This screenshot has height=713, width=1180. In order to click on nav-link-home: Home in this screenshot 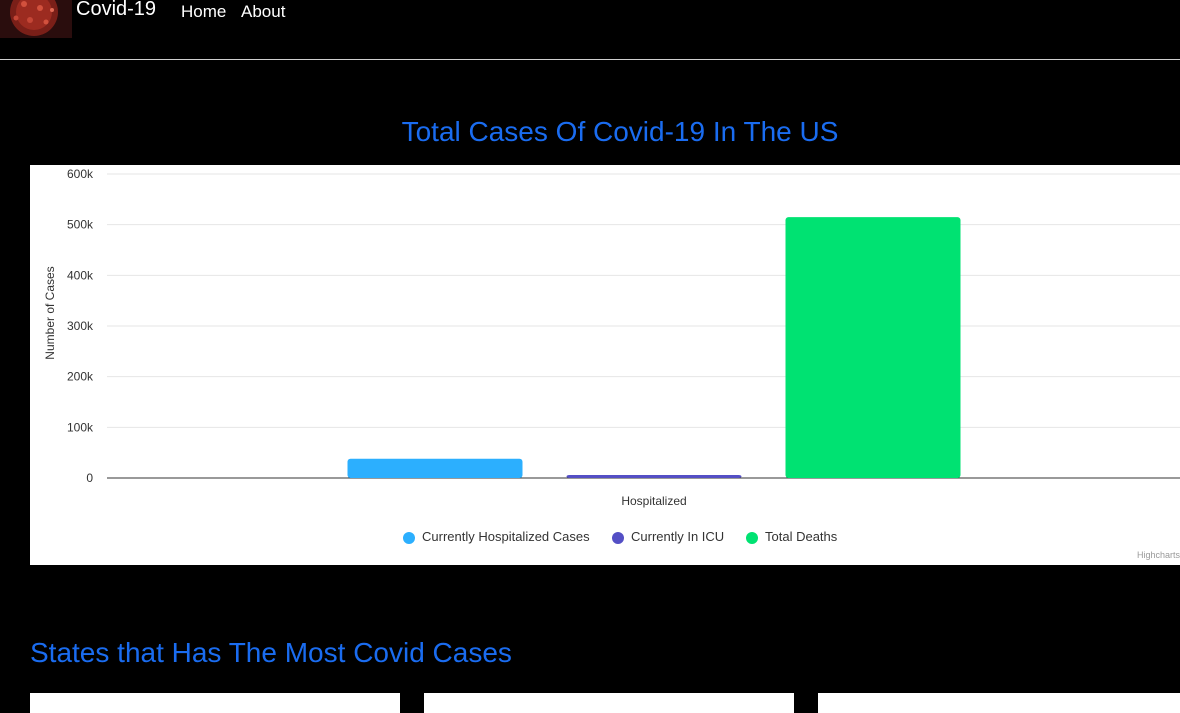, I will do `click(204, 11)`.